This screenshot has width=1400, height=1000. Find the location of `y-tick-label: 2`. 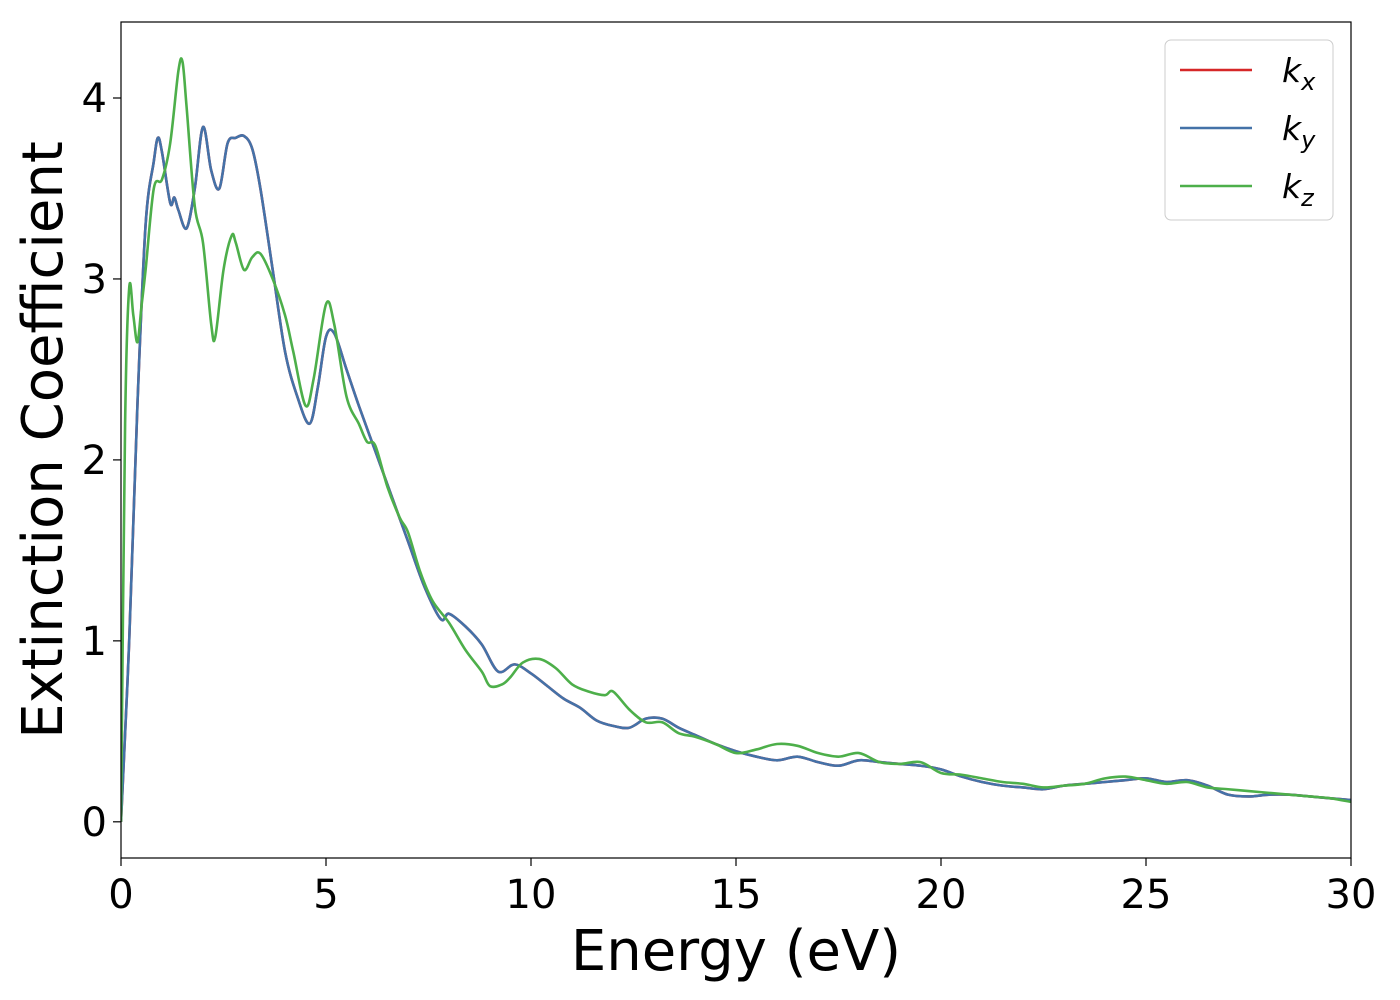

y-tick-label: 2 is located at coordinates (94, 461).